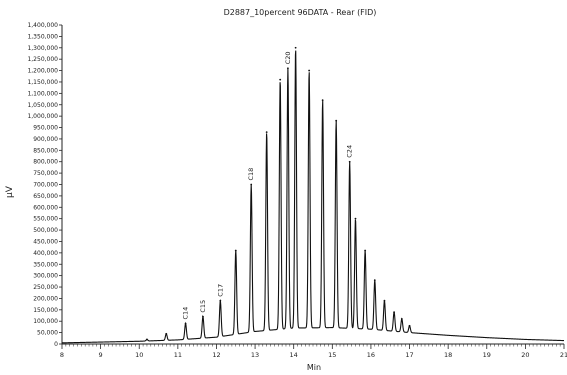 The image size is (567, 375). I want to click on y-tick-label: 800,000, so click(45, 162).